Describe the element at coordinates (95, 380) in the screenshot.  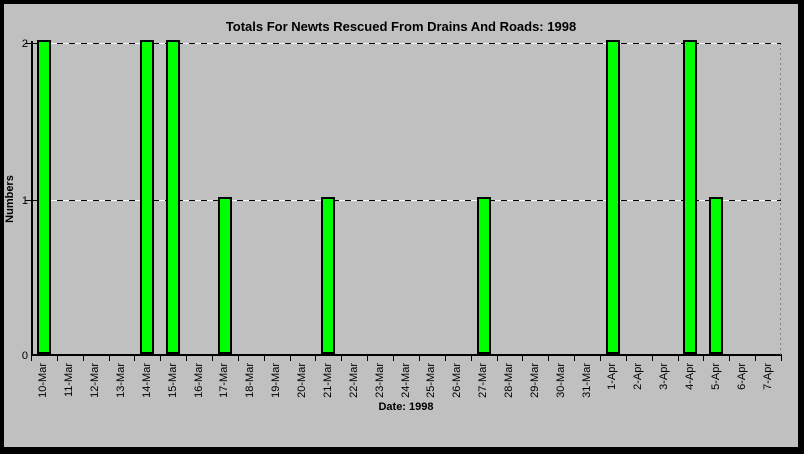
I see `x-category-label: 12-Mar` at that location.